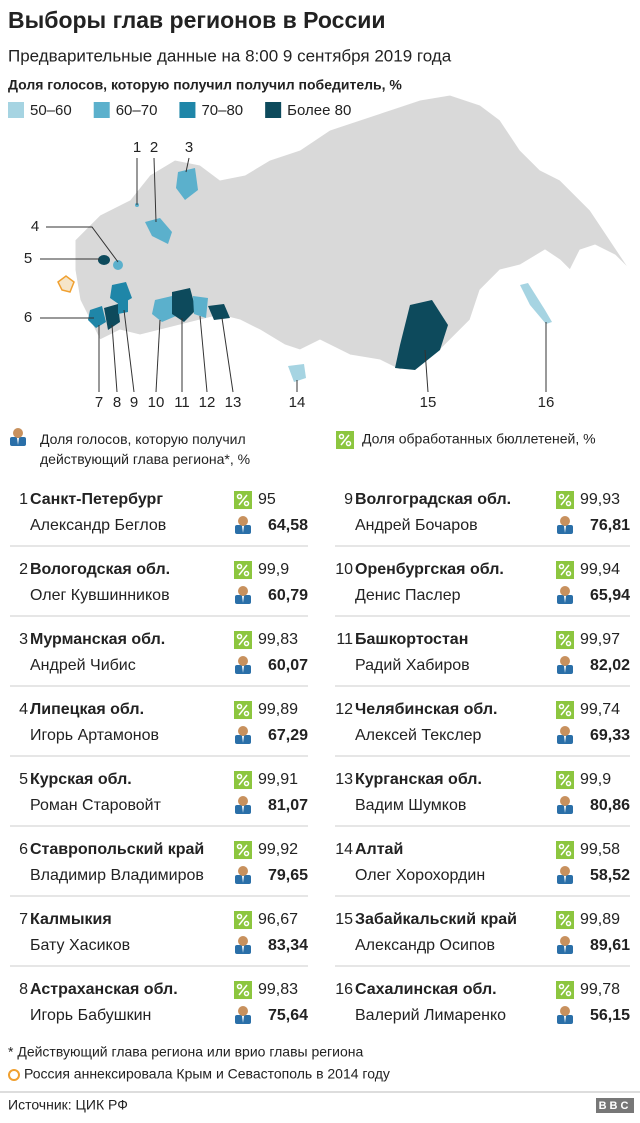  I want to click on entry-processed: 99,92, so click(278, 849).